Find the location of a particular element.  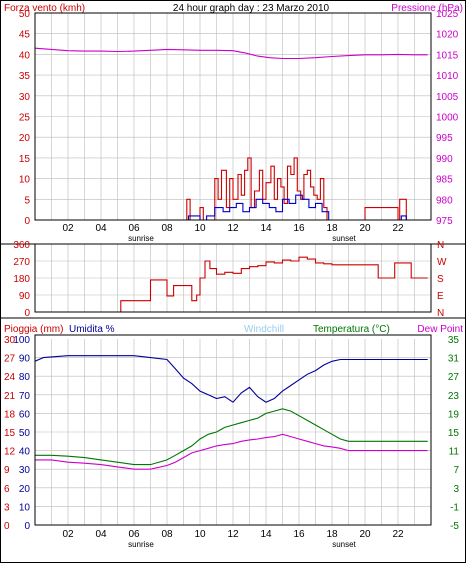

compass-tick-label: W is located at coordinates (442, 262).